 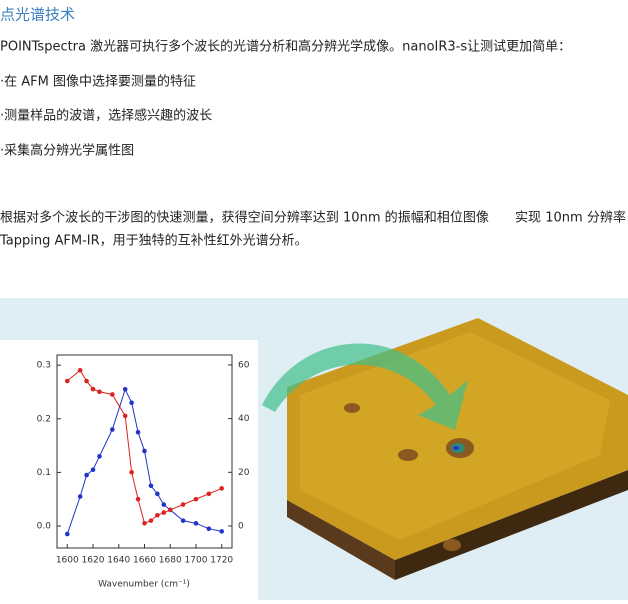 I want to click on x-axis-label: Wavenumber (cm⁻¹), so click(x=144, y=585).